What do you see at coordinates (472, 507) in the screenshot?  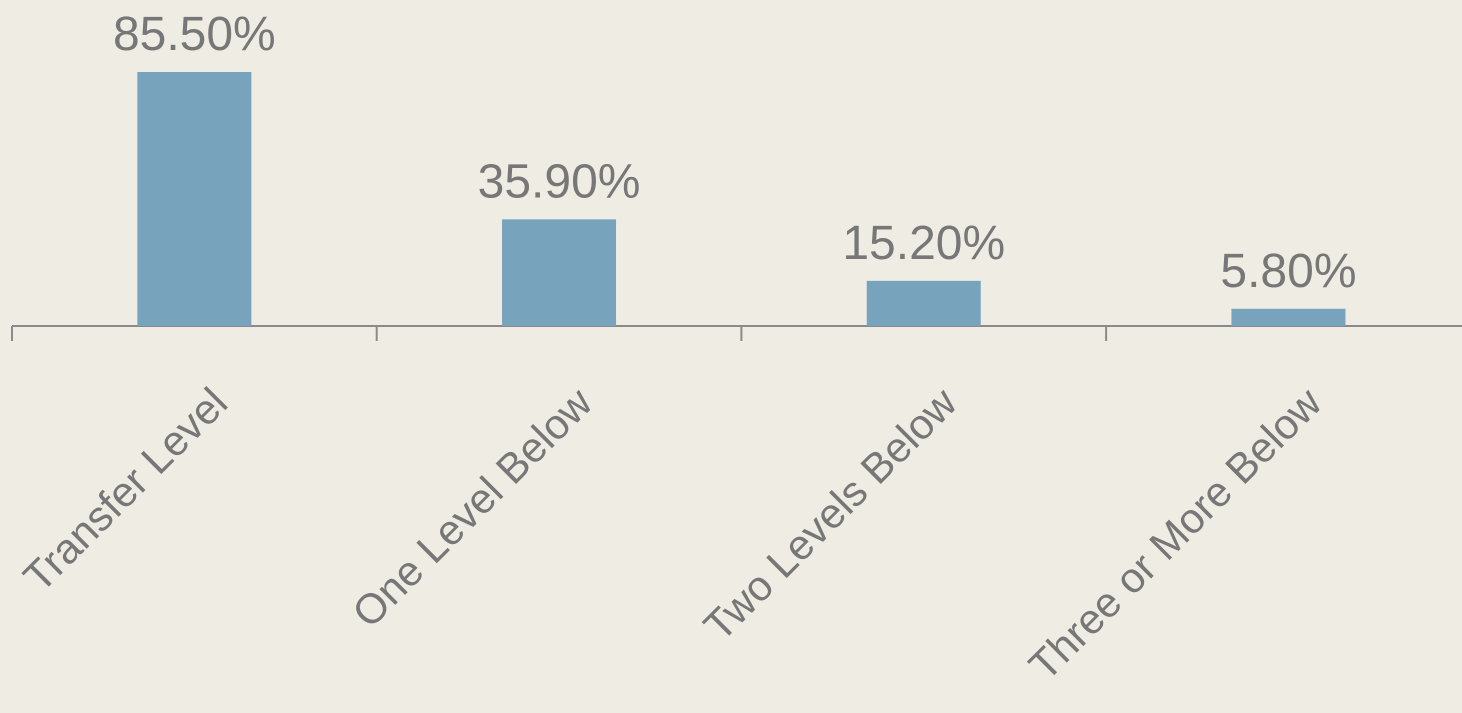 I see `x-tick-label: One Level Below` at bounding box center [472, 507].